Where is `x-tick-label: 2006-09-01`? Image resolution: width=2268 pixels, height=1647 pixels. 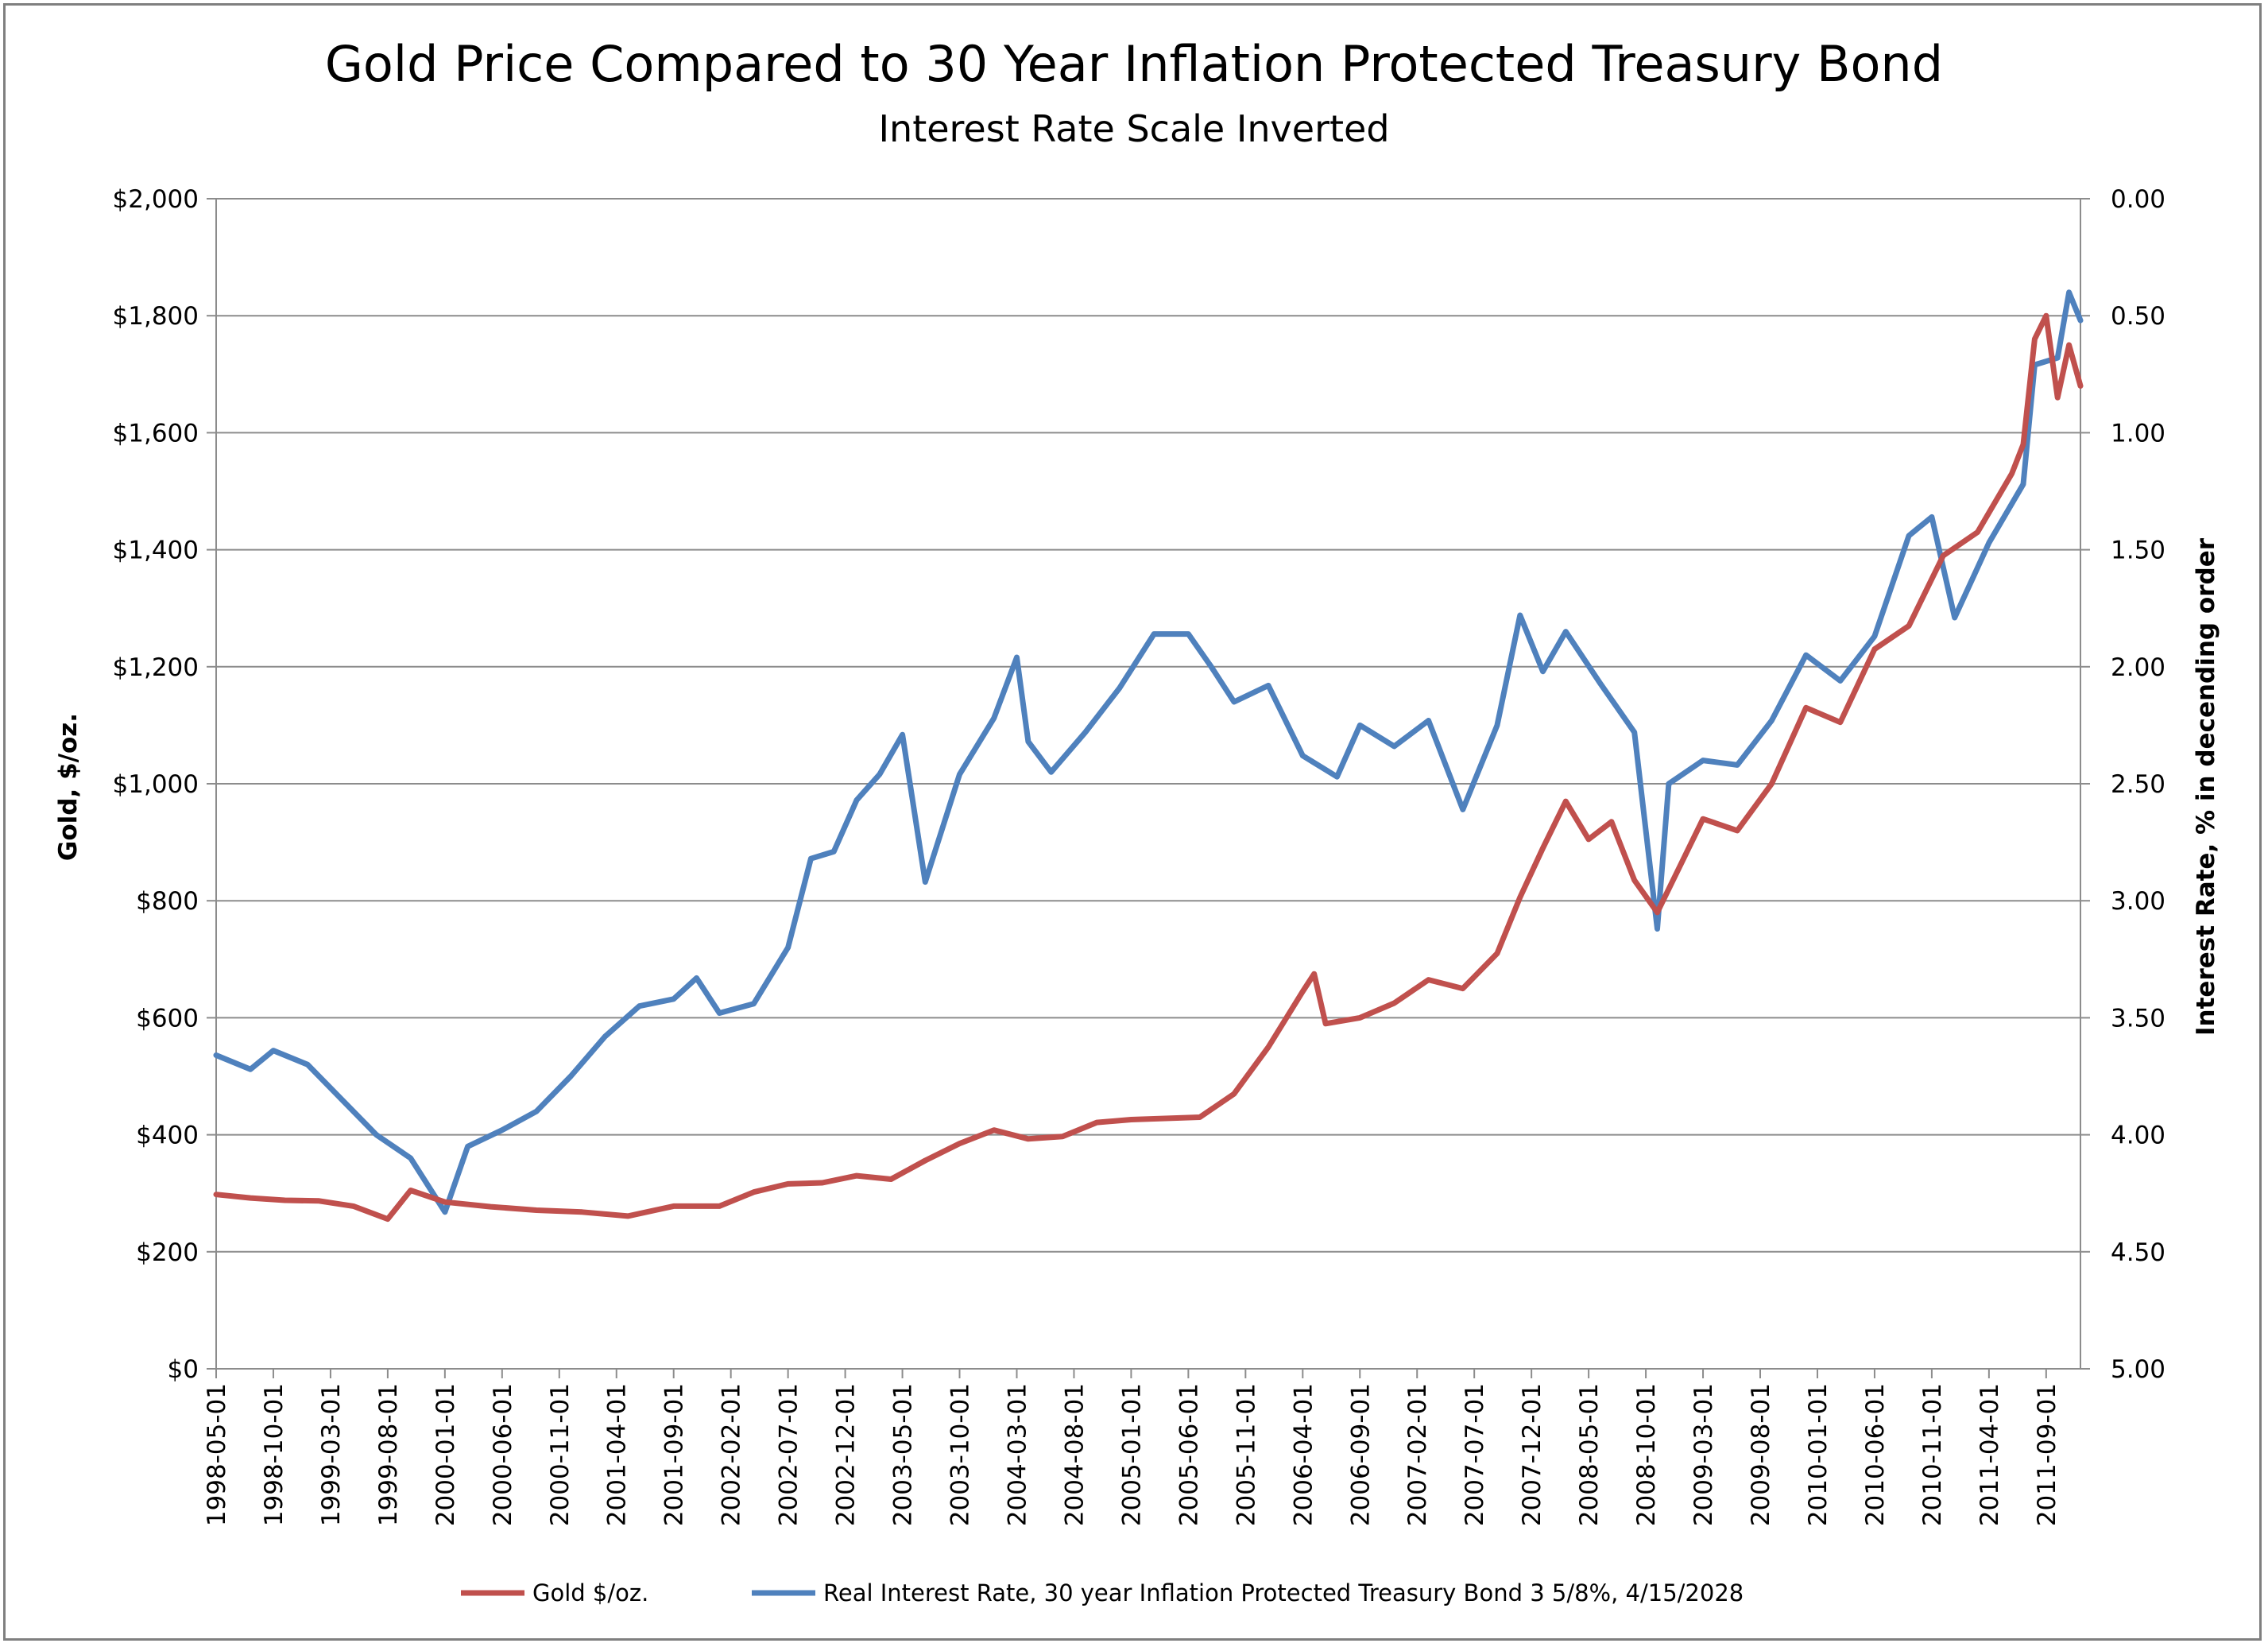
x-tick-label: 2006-09-01 is located at coordinates (1360, 1454).